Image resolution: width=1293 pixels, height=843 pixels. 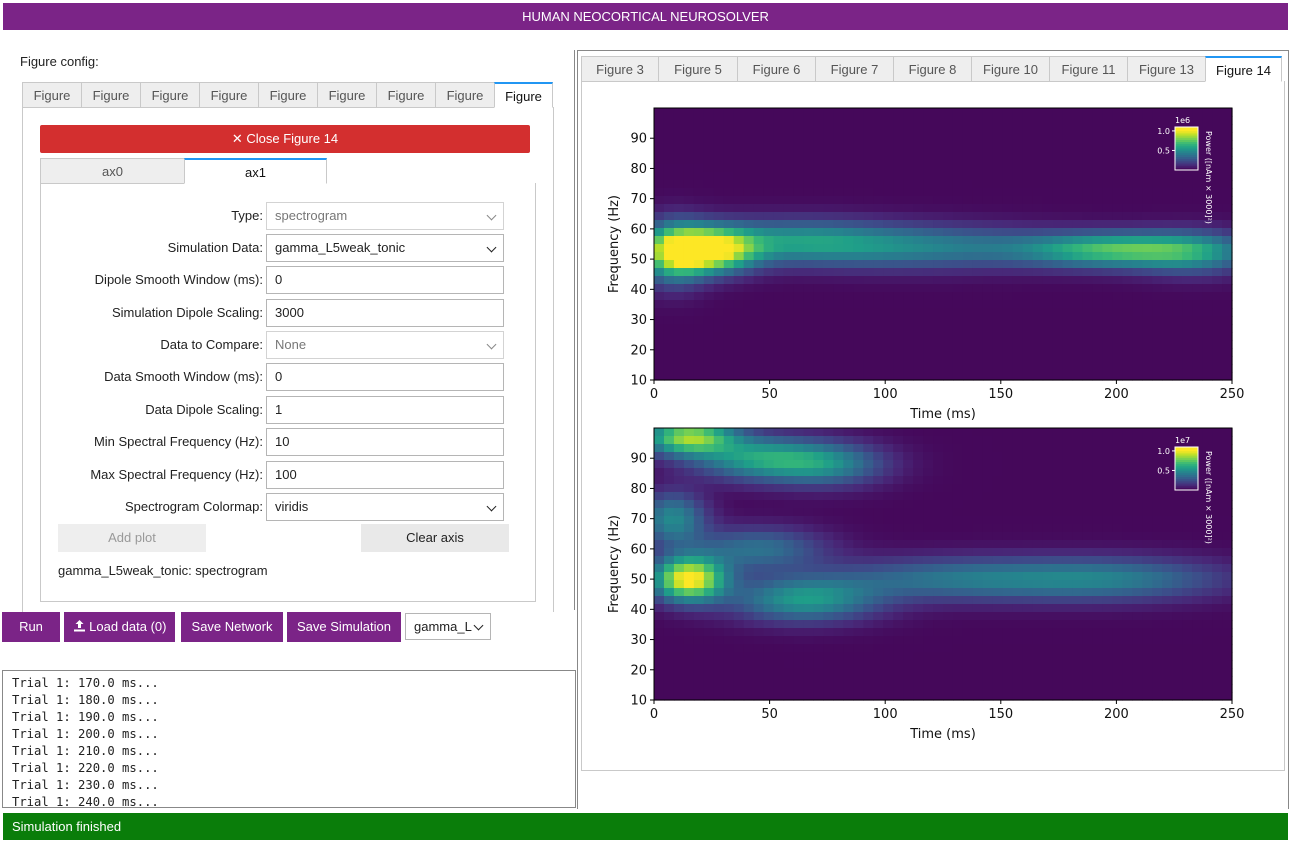 I want to click on save-simulation-button: Save Simulation, so click(x=344, y=627).